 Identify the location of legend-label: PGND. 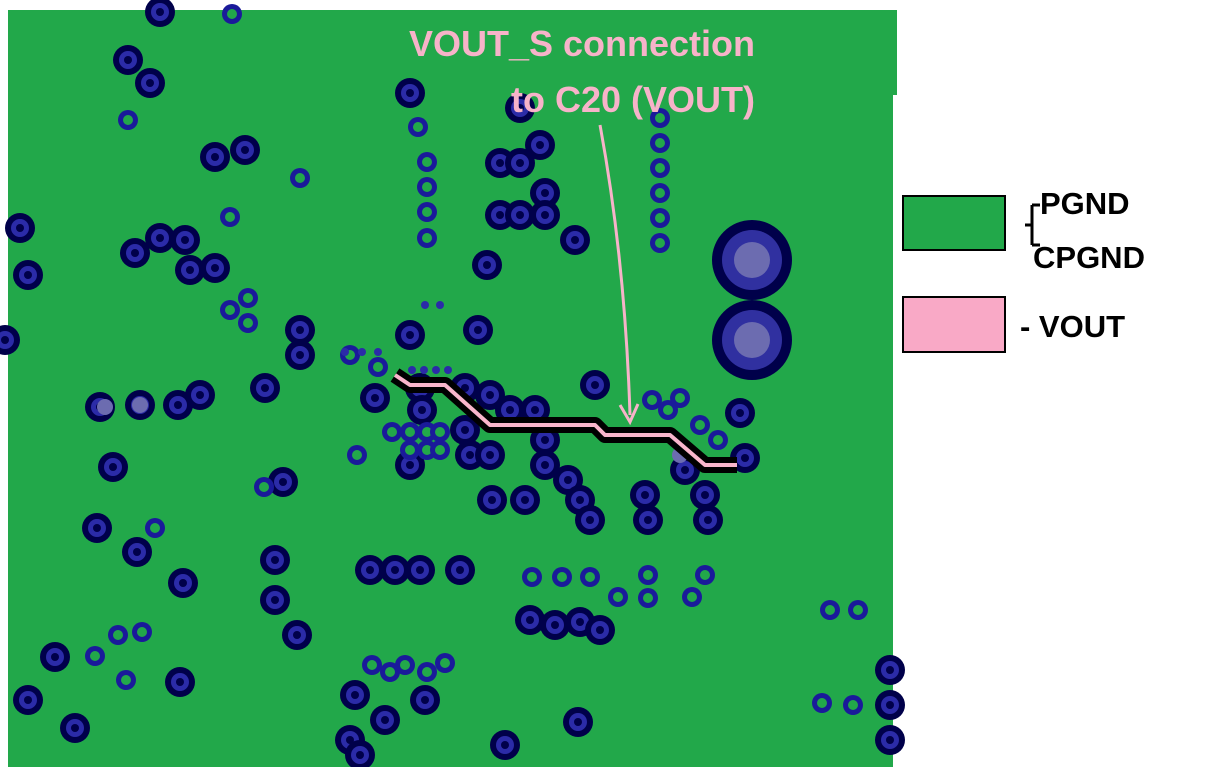
(1085, 203).